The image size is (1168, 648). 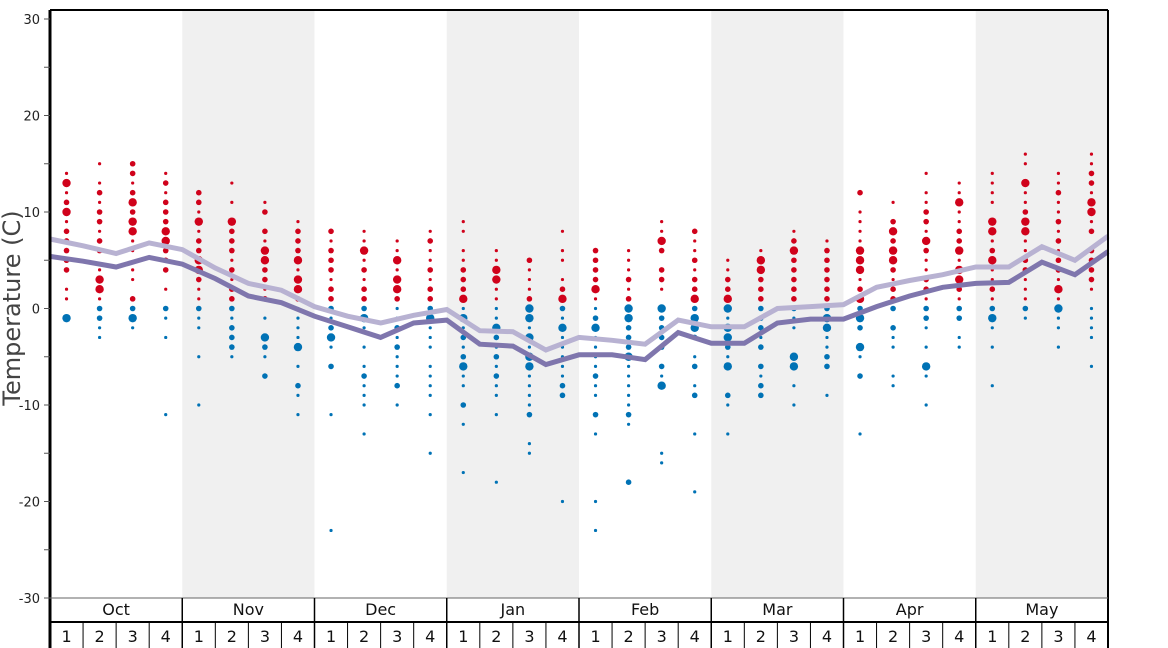 I want to click on month-label: Apr, so click(x=910, y=609).